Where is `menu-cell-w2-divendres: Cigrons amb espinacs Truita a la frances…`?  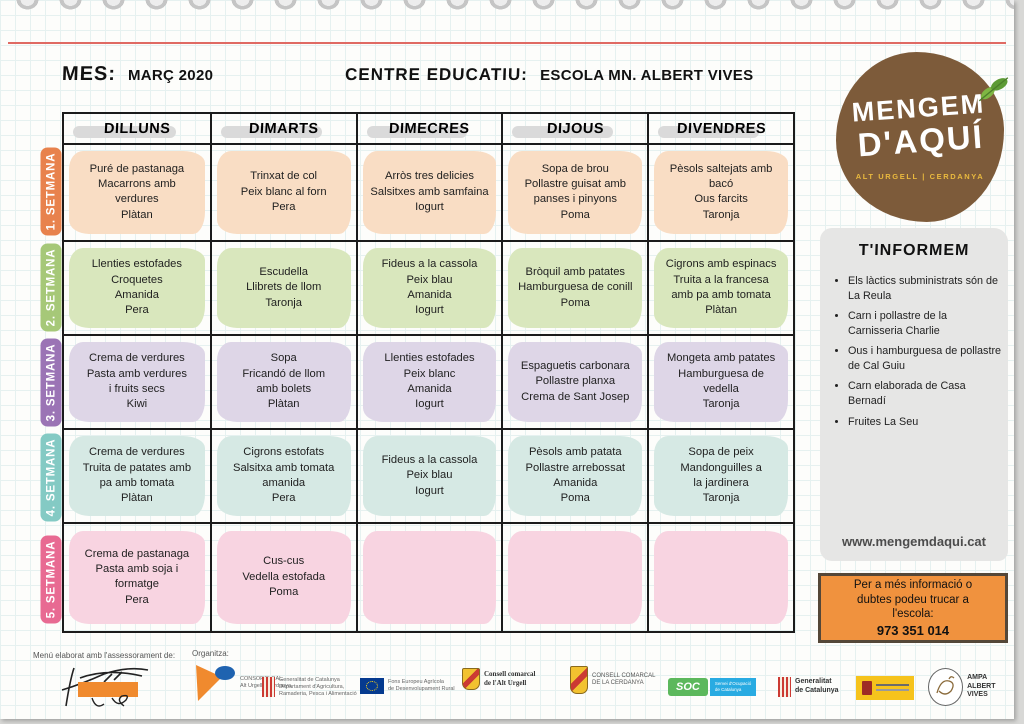
menu-cell-w2-divendres: Cigrons amb espinacs Truita a la frances… is located at coordinates (720, 287).